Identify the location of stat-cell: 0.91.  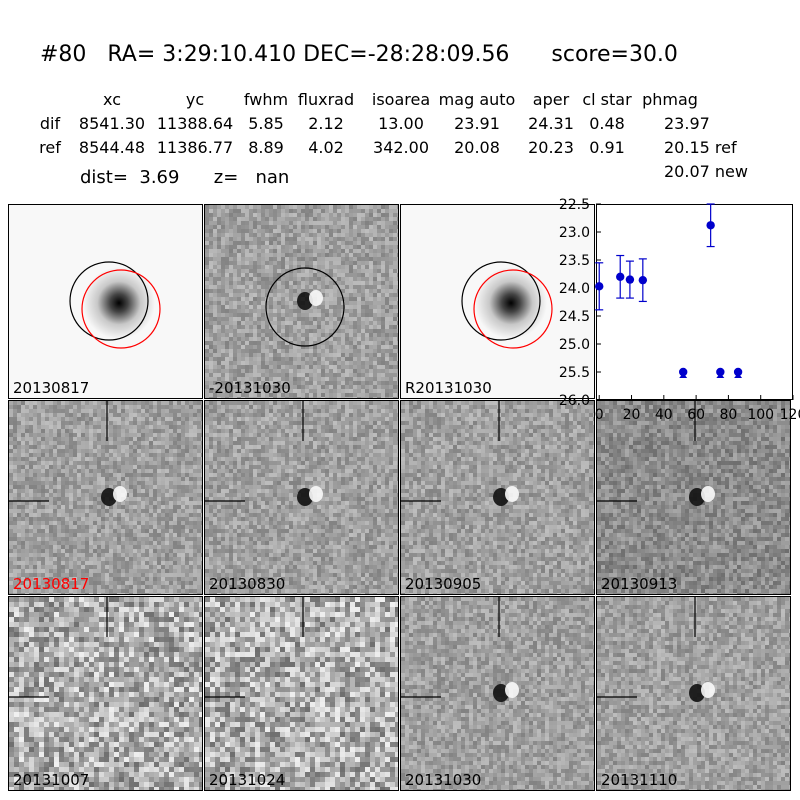
(607, 147).